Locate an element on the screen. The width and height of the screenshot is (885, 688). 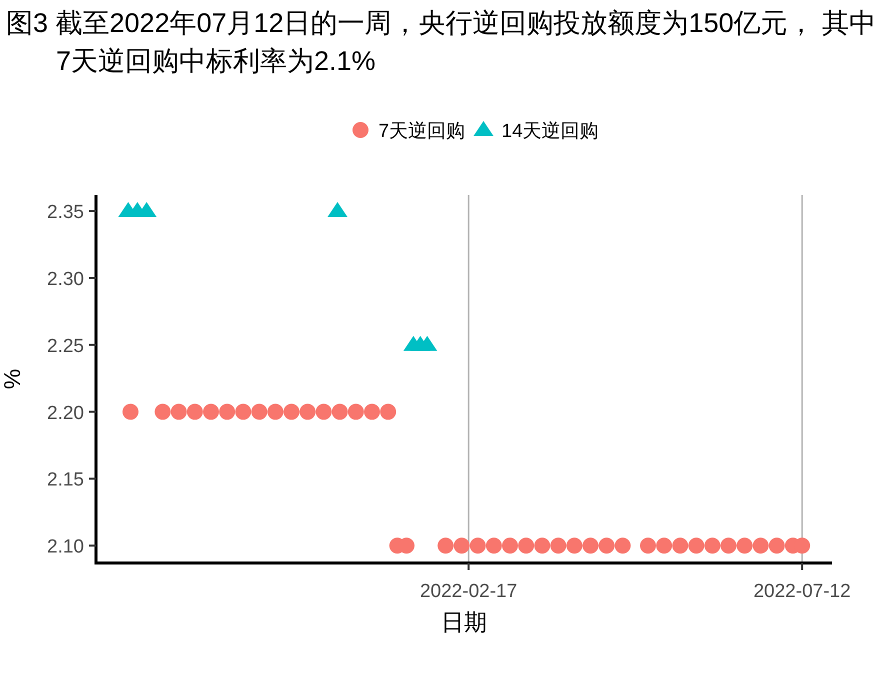
legend-label: 14天逆回购 is located at coordinates (550, 131).